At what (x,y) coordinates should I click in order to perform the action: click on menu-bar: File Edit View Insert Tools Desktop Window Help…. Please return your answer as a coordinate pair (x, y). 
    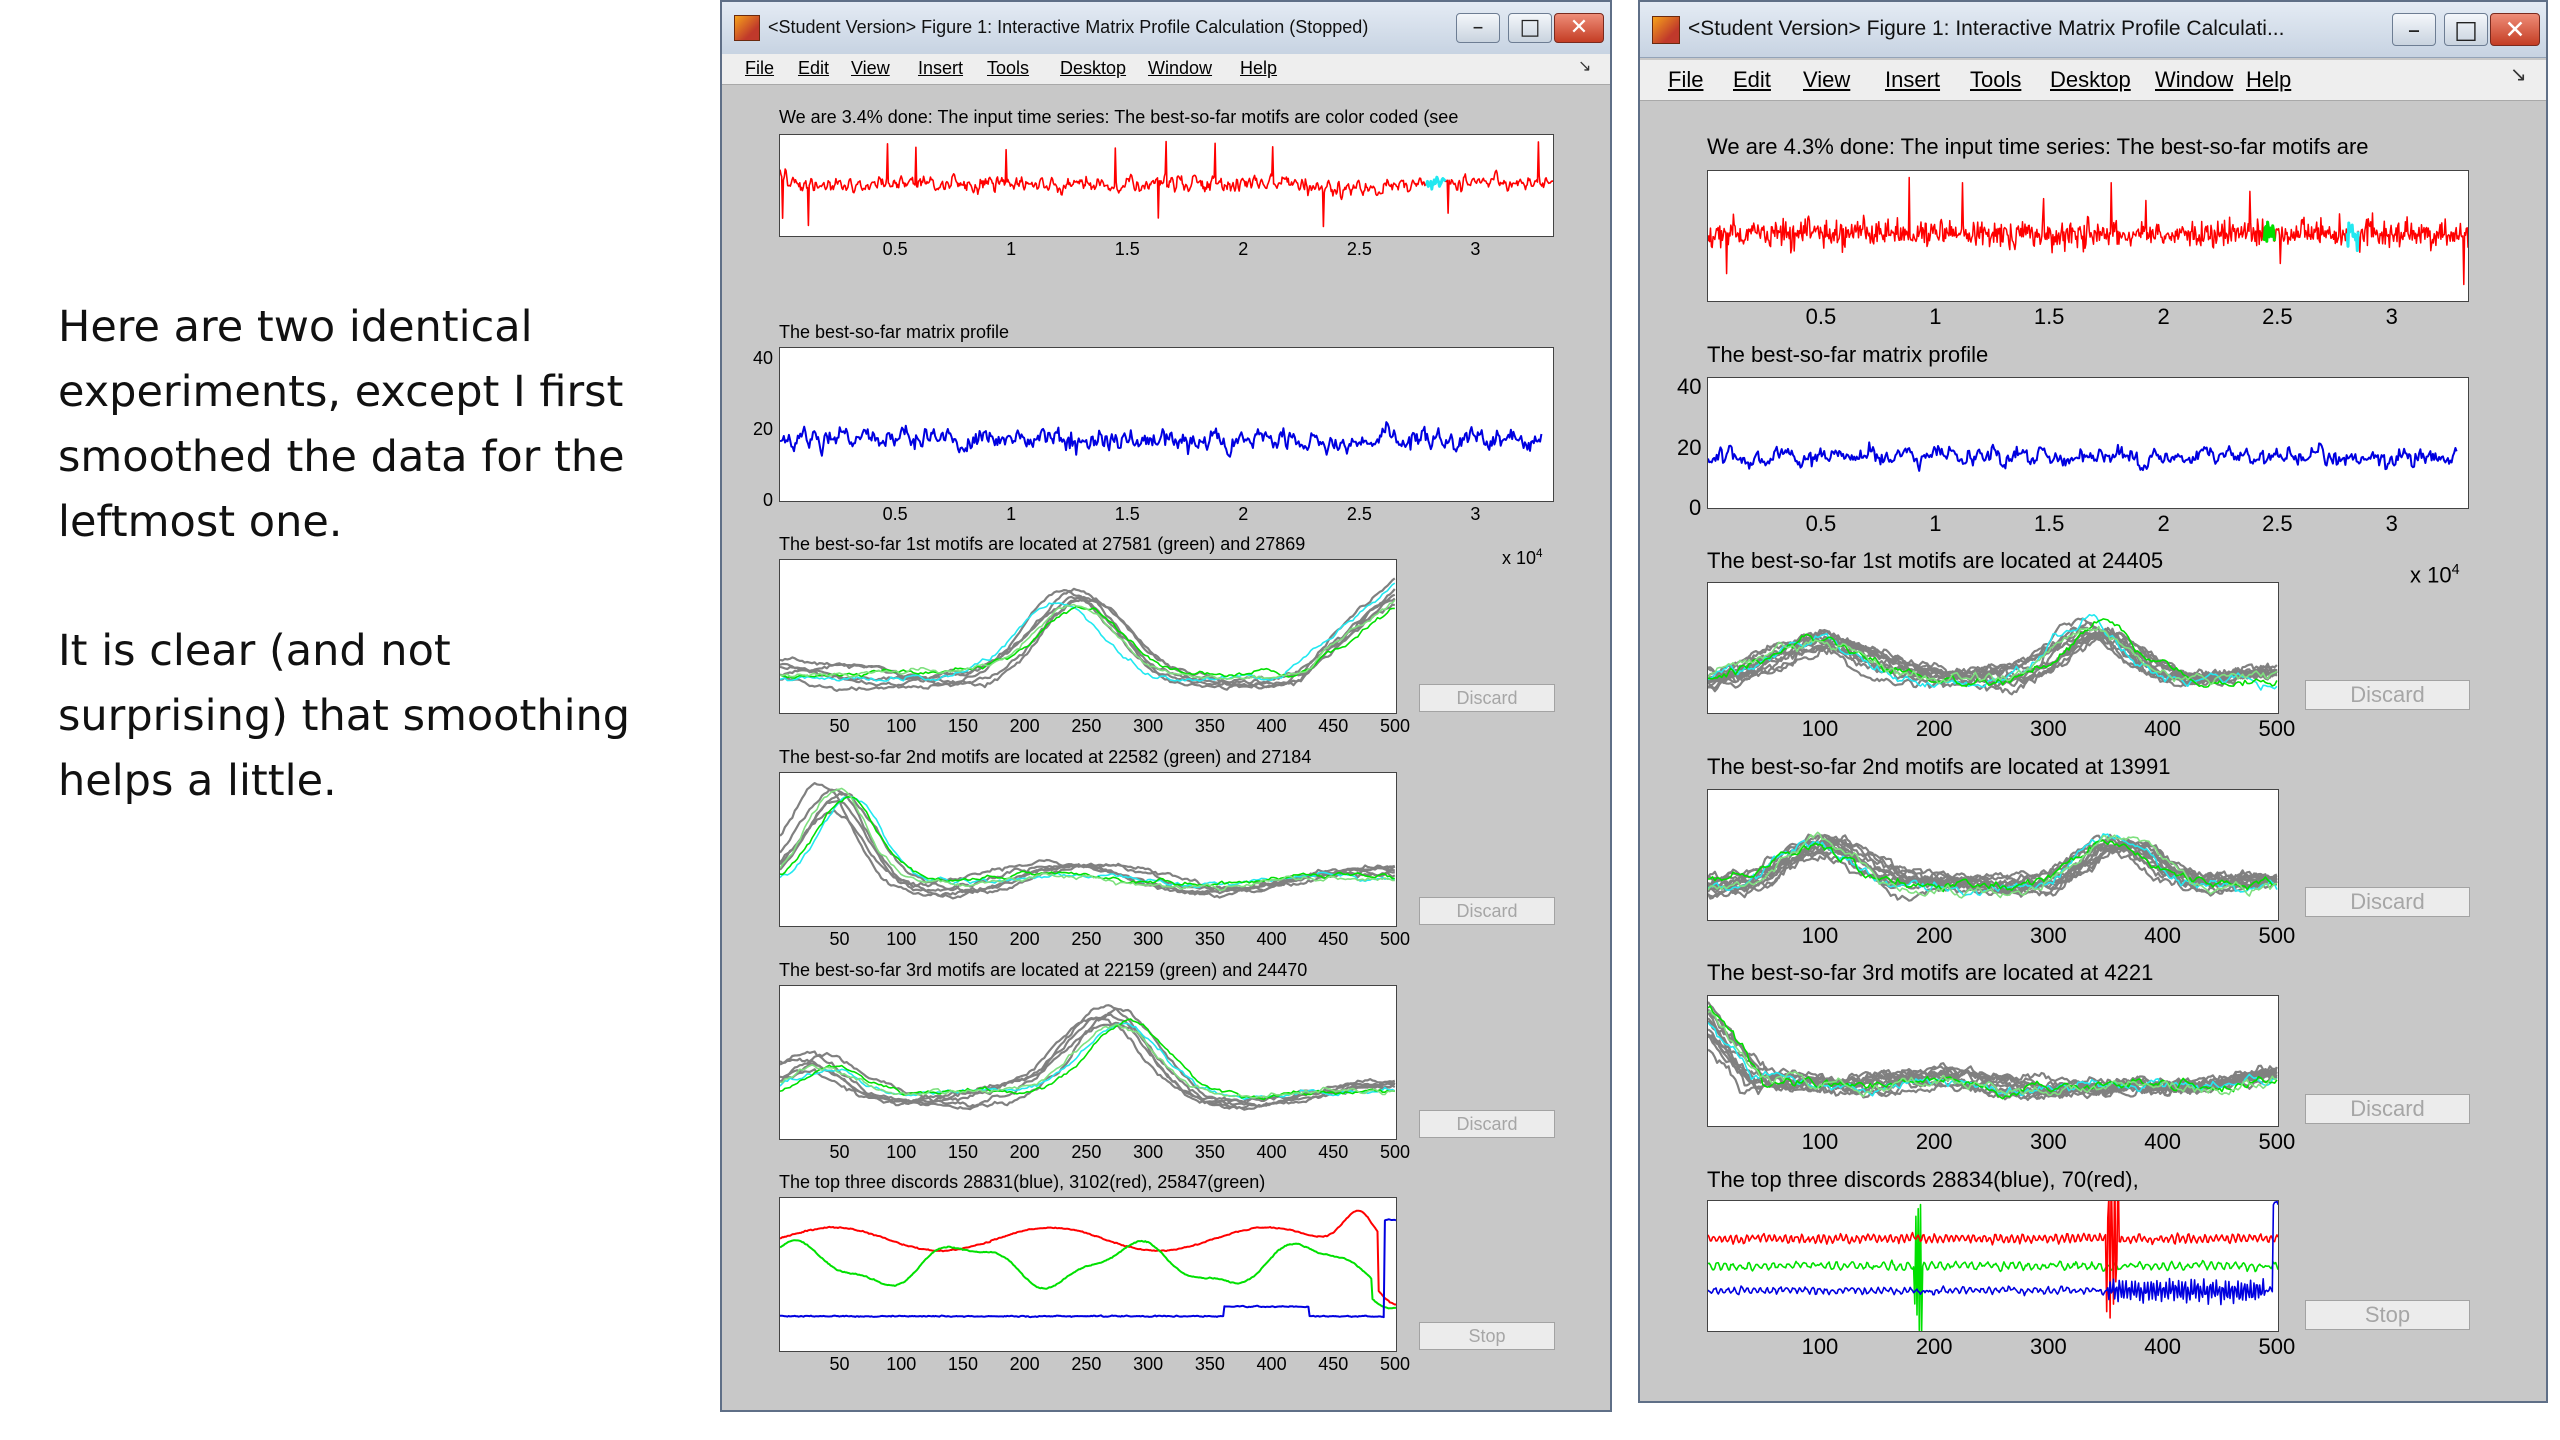
    Looking at the image, I should click on (1166, 69).